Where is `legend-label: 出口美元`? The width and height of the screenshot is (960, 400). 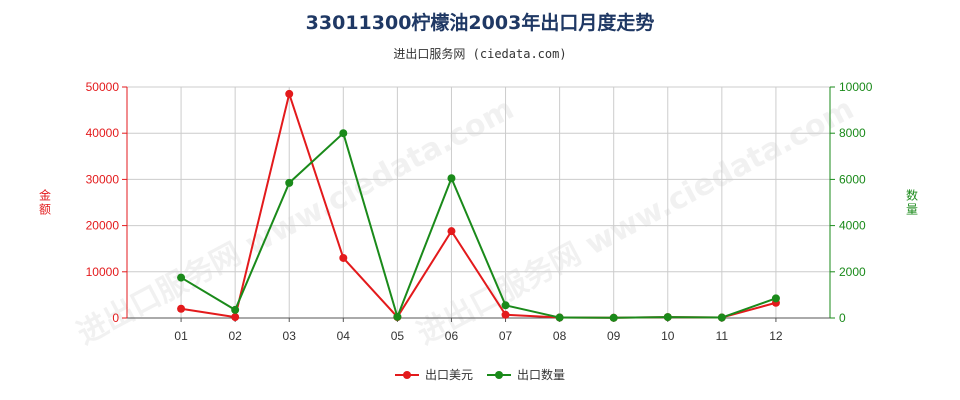
legend-label: 出口美元 is located at coordinates (449, 375).